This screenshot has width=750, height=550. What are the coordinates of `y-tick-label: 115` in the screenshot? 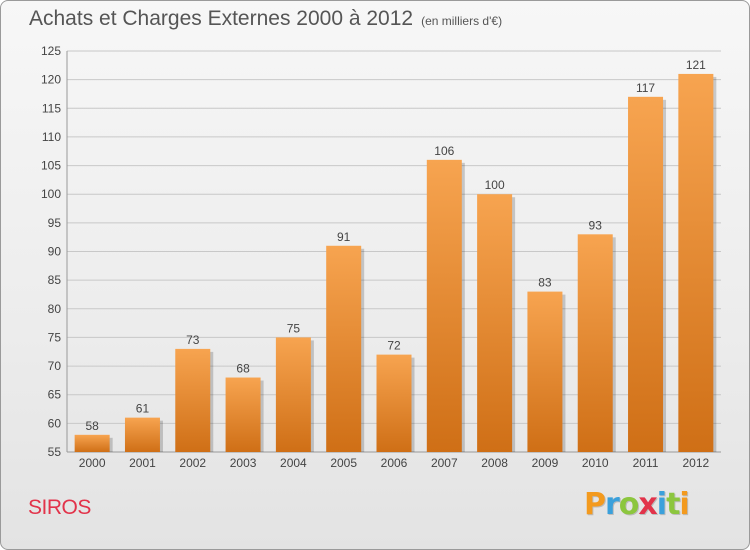 It's located at (51, 108).